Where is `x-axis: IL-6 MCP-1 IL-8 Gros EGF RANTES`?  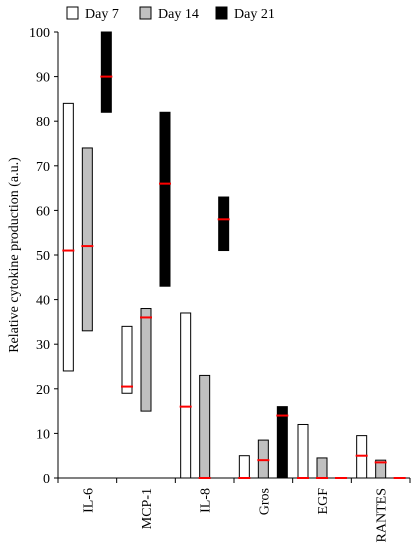
x-axis: IL-6 MCP-1 IL-8 Gros EGF RANTES is located at coordinates (234, 509).